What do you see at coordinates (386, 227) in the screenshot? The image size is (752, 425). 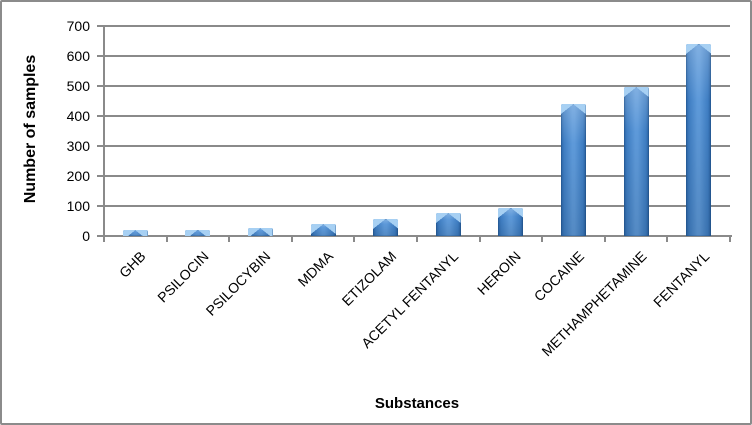 I see `bar-etizolam` at bounding box center [386, 227].